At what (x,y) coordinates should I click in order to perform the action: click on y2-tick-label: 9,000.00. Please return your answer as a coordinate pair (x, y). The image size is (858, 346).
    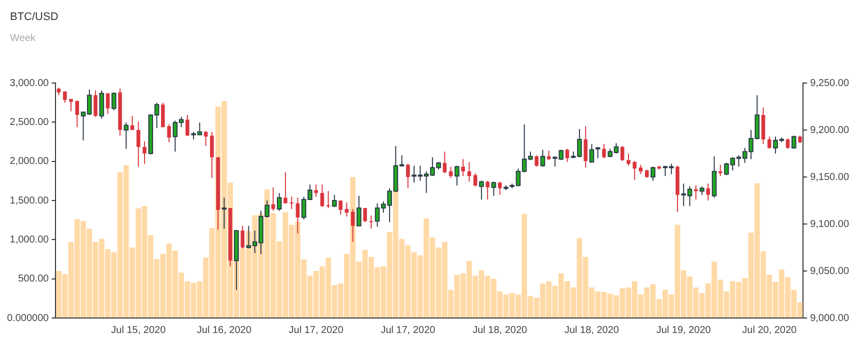
    Looking at the image, I should click on (830, 318).